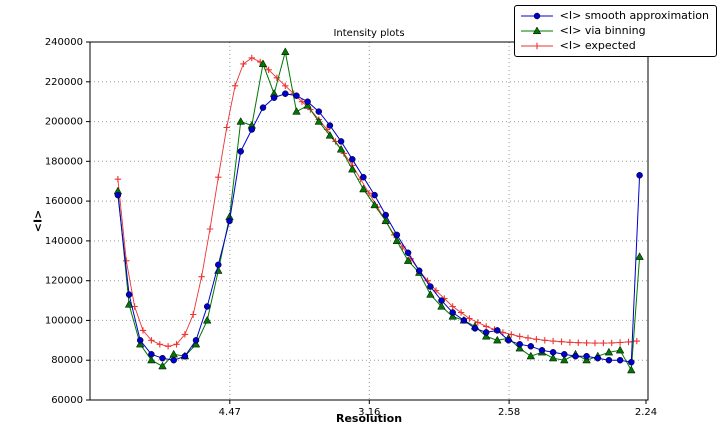 This screenshot has height=444, width=720. What do you see at coordinates (602, 30) in the screenshot?
I see `legend-label-binning: <I> via binning` at bounding box center [602, 30].